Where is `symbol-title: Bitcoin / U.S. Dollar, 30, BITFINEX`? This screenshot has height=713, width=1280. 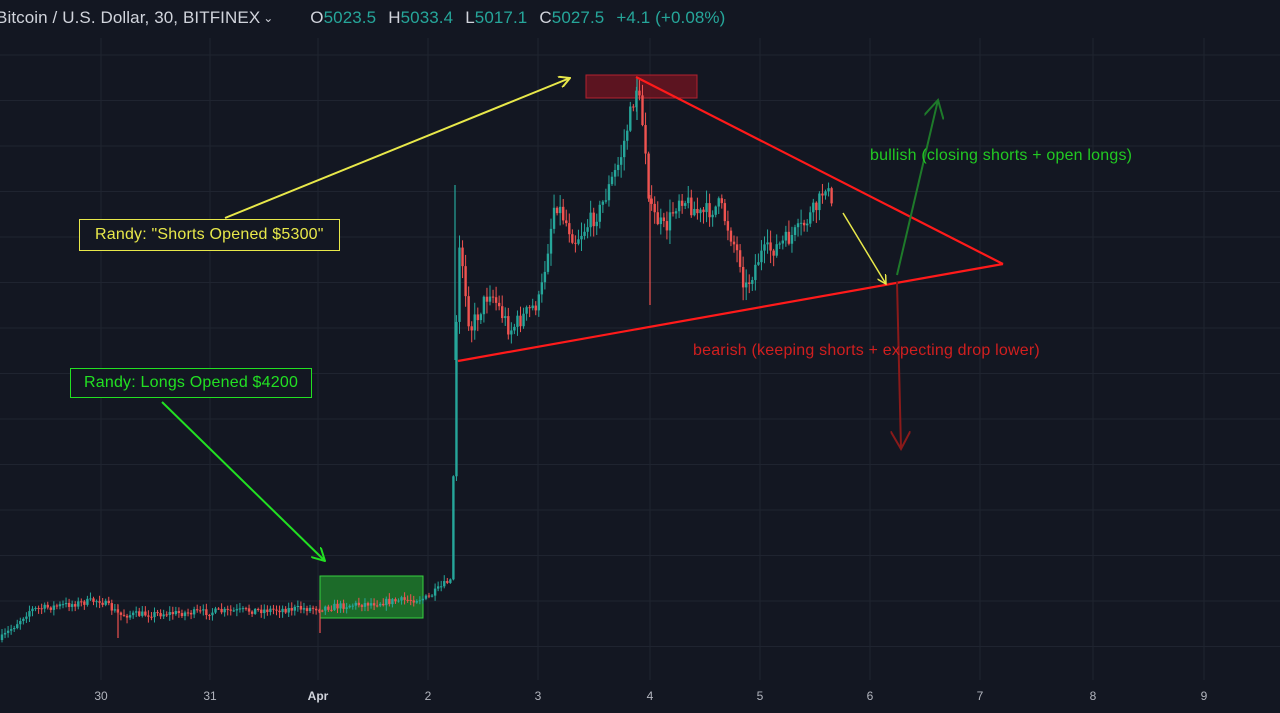
symbol-title: Bitcoin / U.S. Dollar, 30, BITFINEX is located at coordinates (130, 17).